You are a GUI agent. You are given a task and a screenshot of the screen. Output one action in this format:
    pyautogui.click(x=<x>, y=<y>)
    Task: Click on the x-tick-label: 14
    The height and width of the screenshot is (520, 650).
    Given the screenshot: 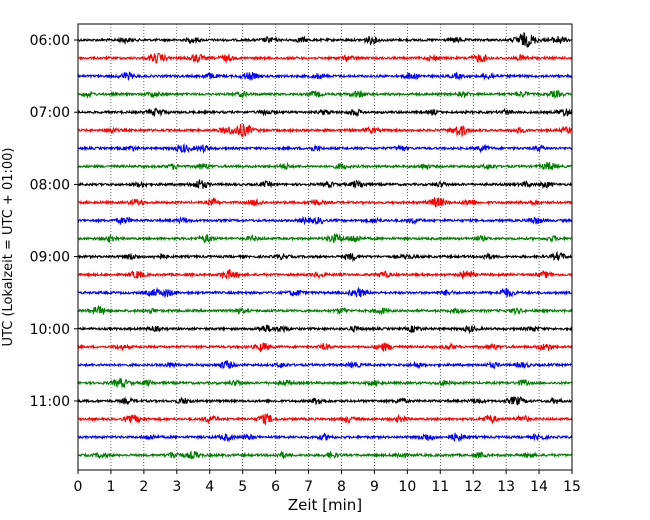 What is the action you would take?
    pyautogui.click(x=539, y=487)
    